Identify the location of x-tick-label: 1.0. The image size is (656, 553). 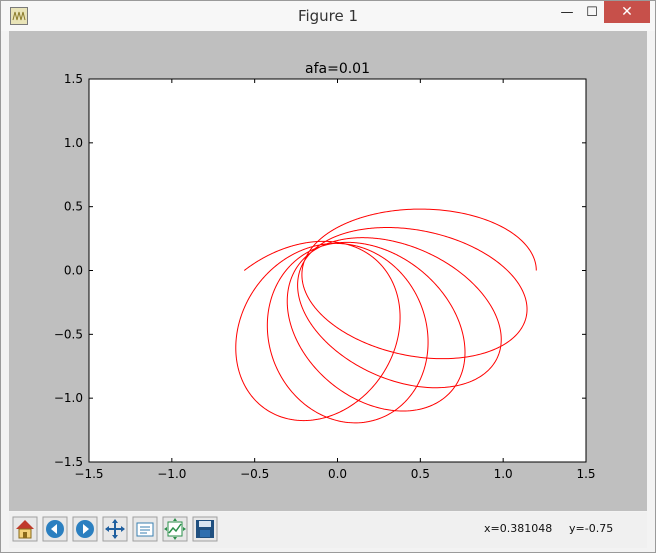
(503, 474).